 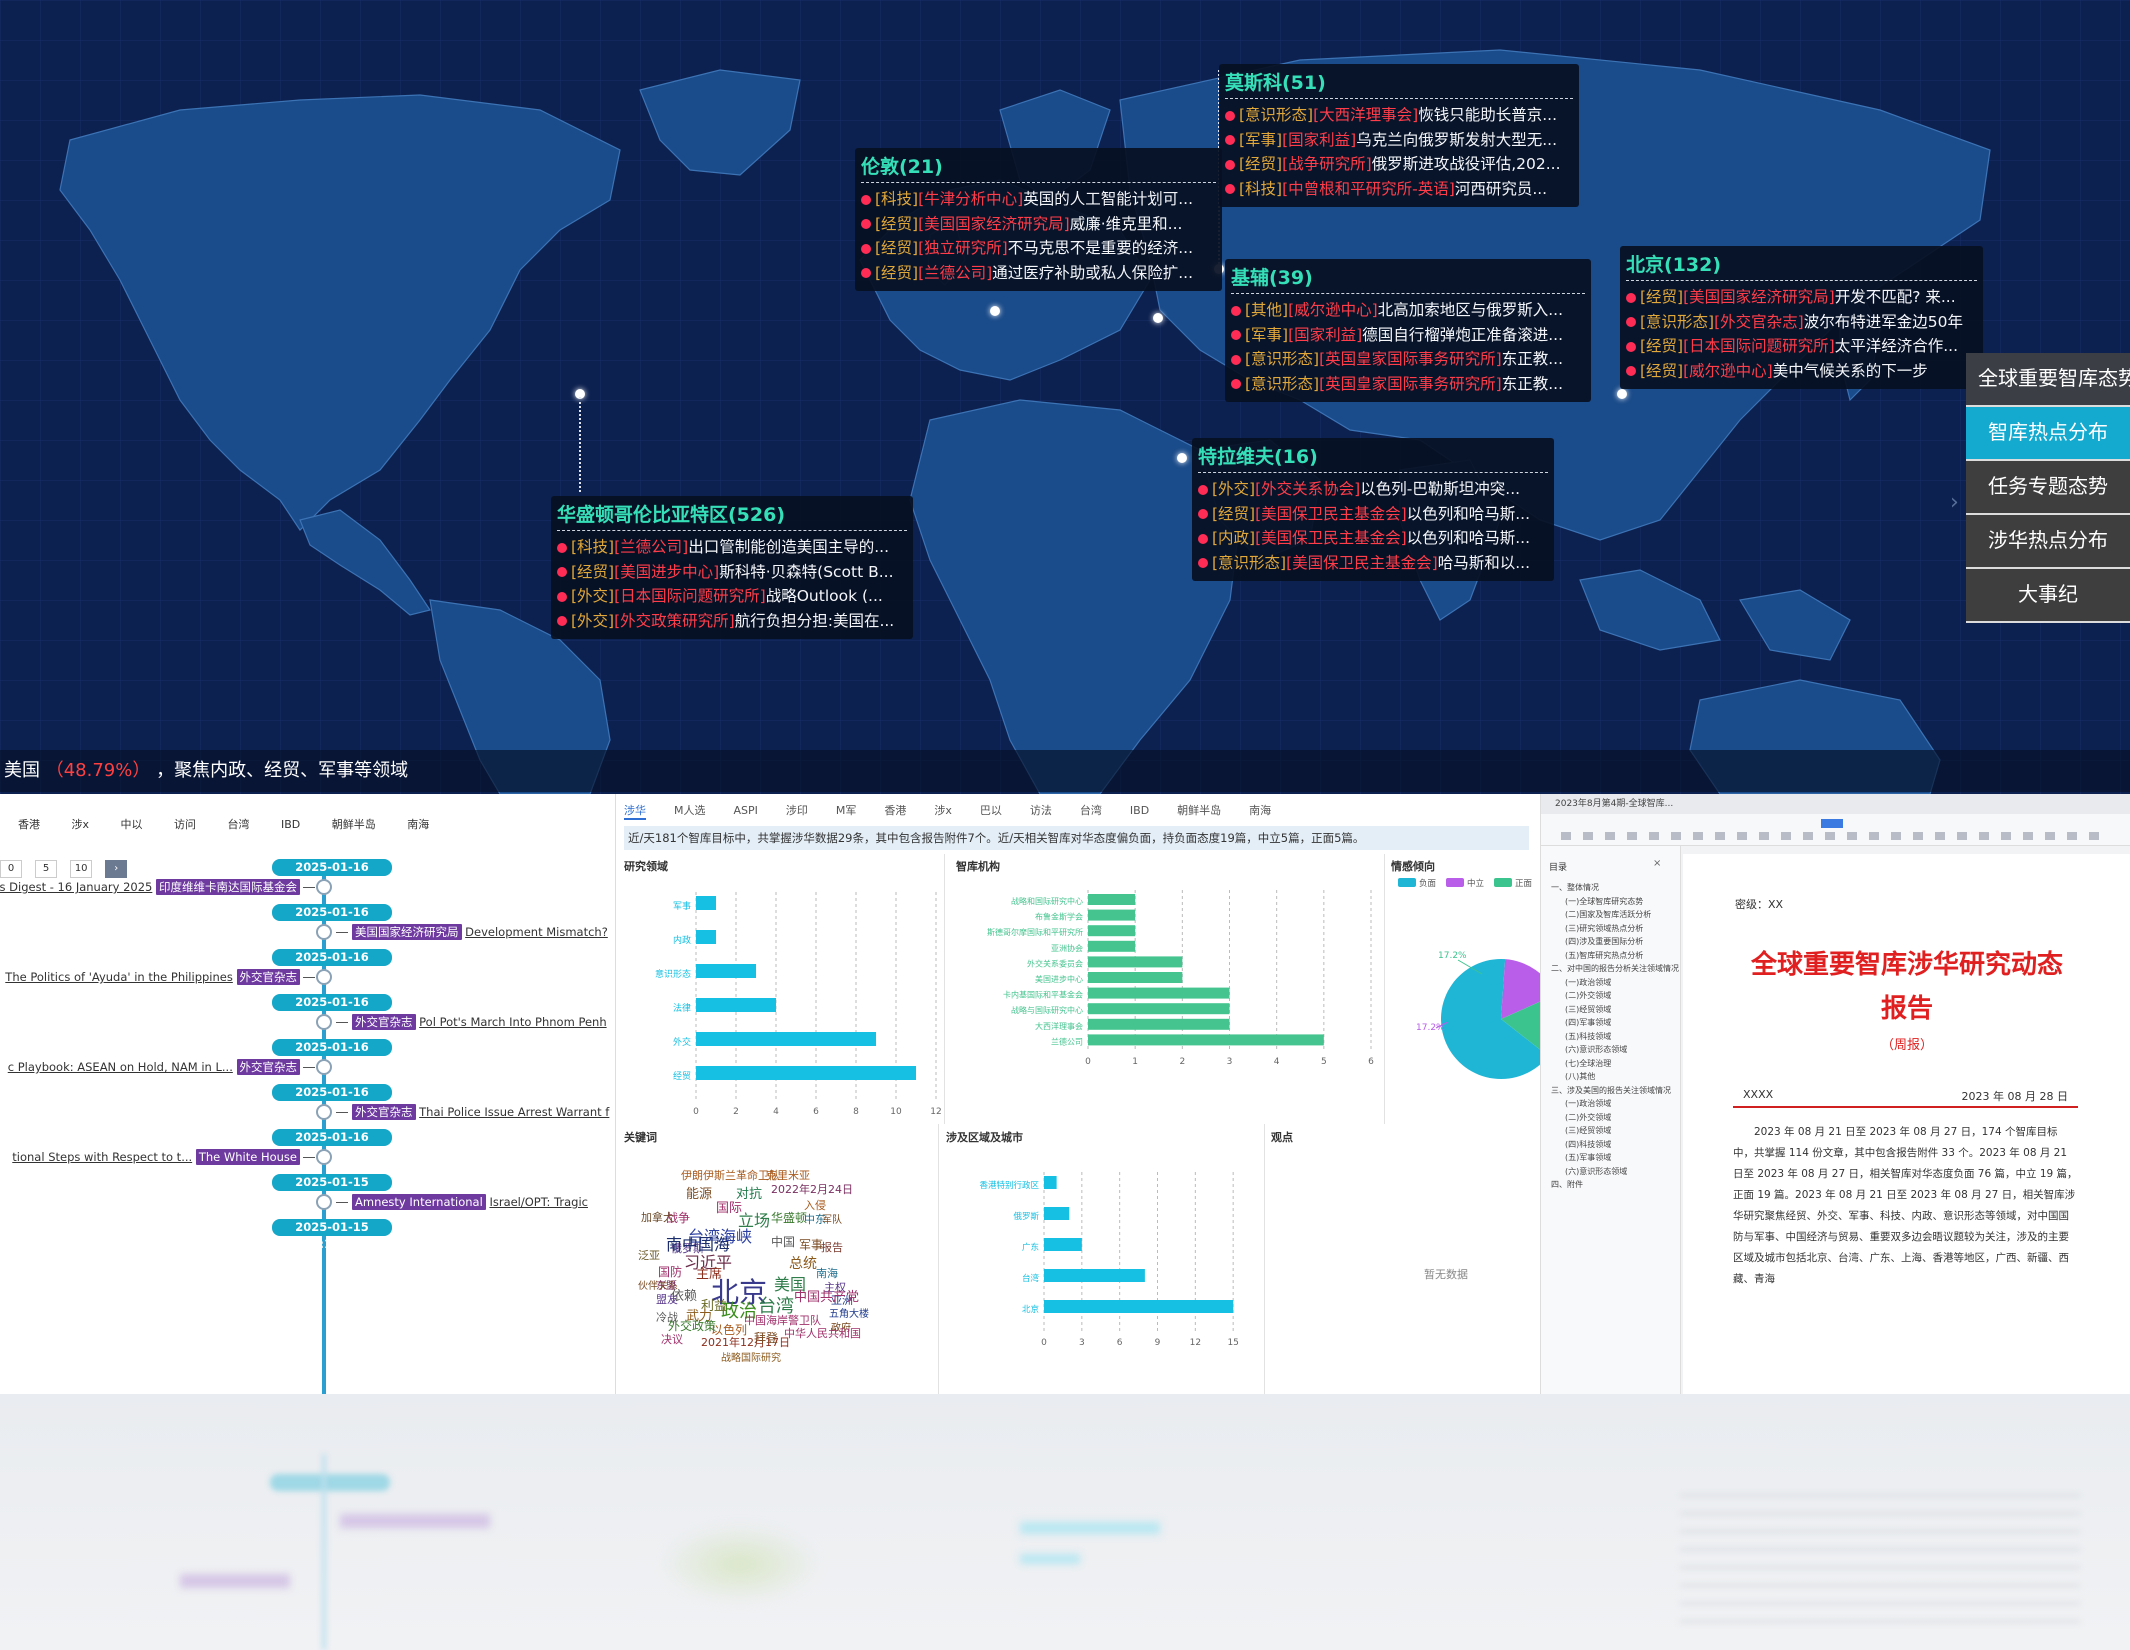 I want to click on keyword: 泛亚, so click(x=649, y=1255).